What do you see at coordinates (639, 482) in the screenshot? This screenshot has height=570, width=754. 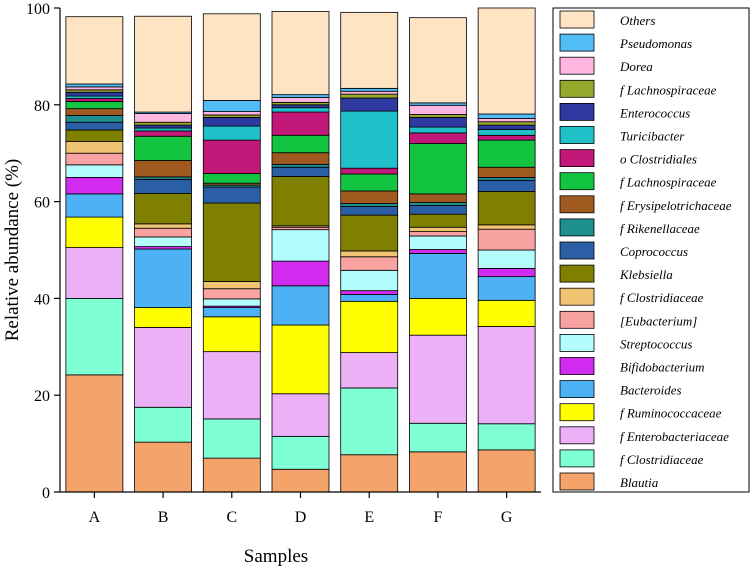 I see `legend-label: Blautia` at bounding box center [639, 482].